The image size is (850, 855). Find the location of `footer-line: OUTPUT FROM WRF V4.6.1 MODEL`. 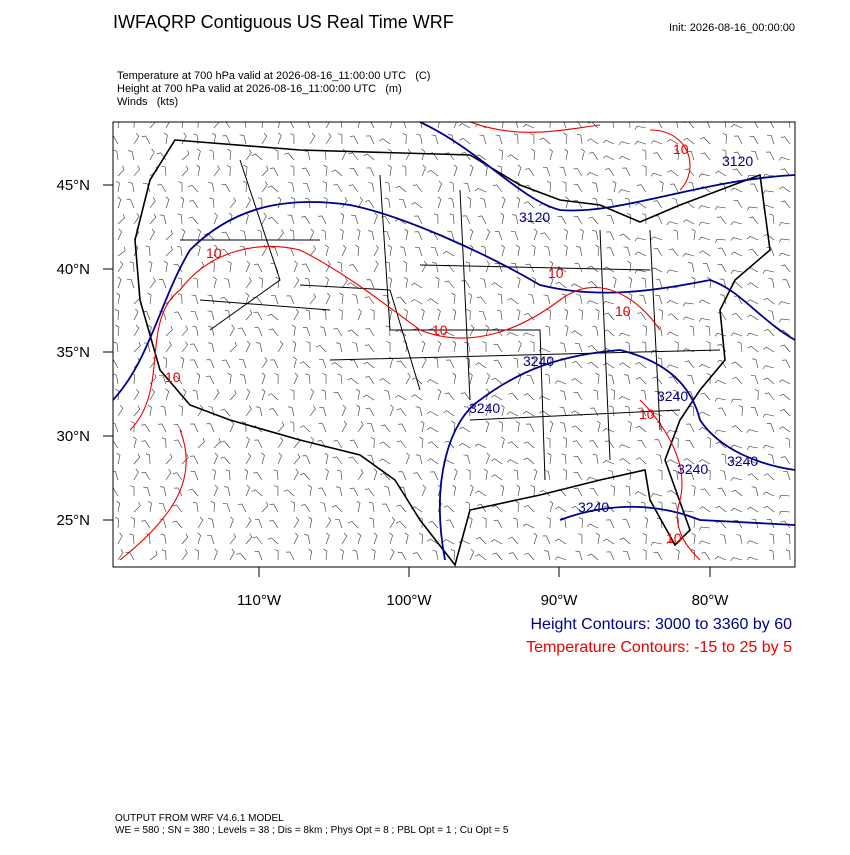

footer-line: OUTPUT FROM WRF V4.6.1 MODEL is located at coordinates (199, 818).